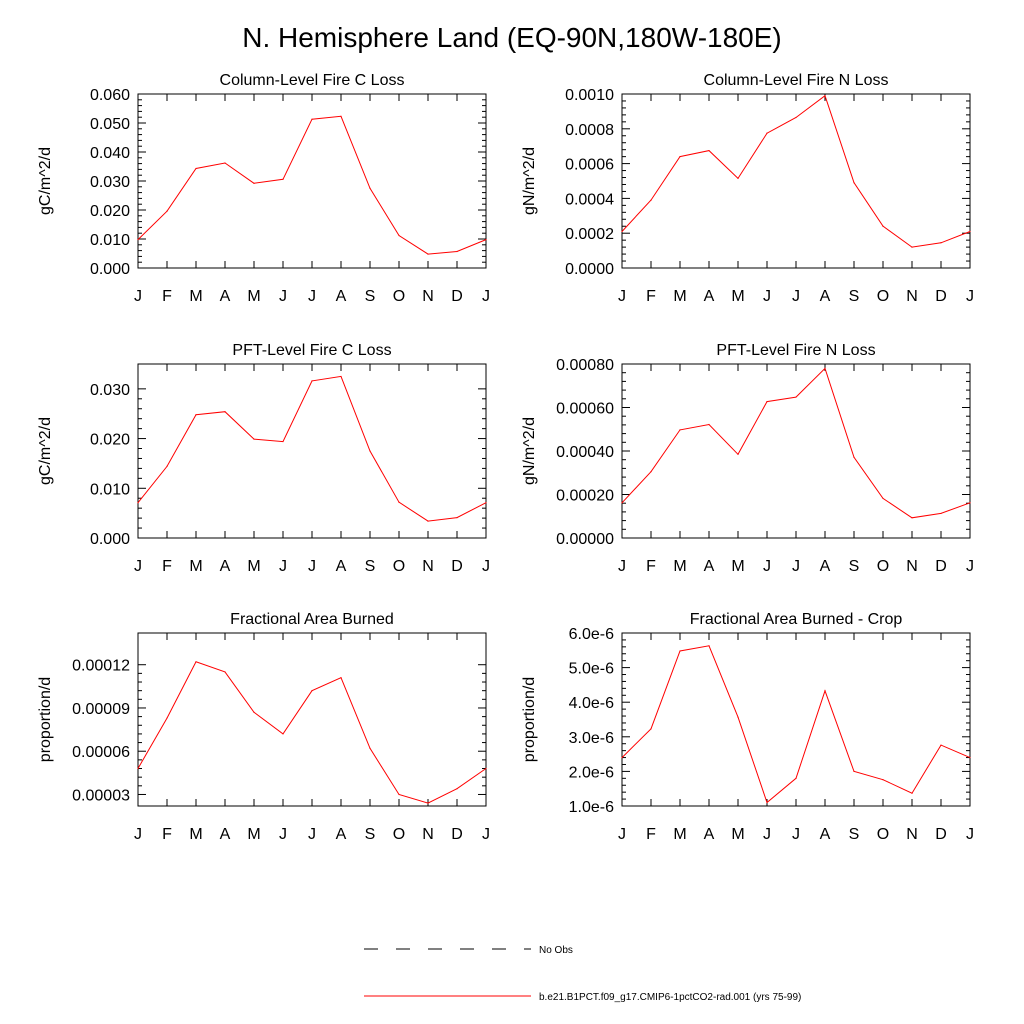 The image size is (1024, 1024). What do you see at coordinates (101, 666) in the screenshot?
I see `y-tick-label: 0.00012` at bounding box center [101, 666].